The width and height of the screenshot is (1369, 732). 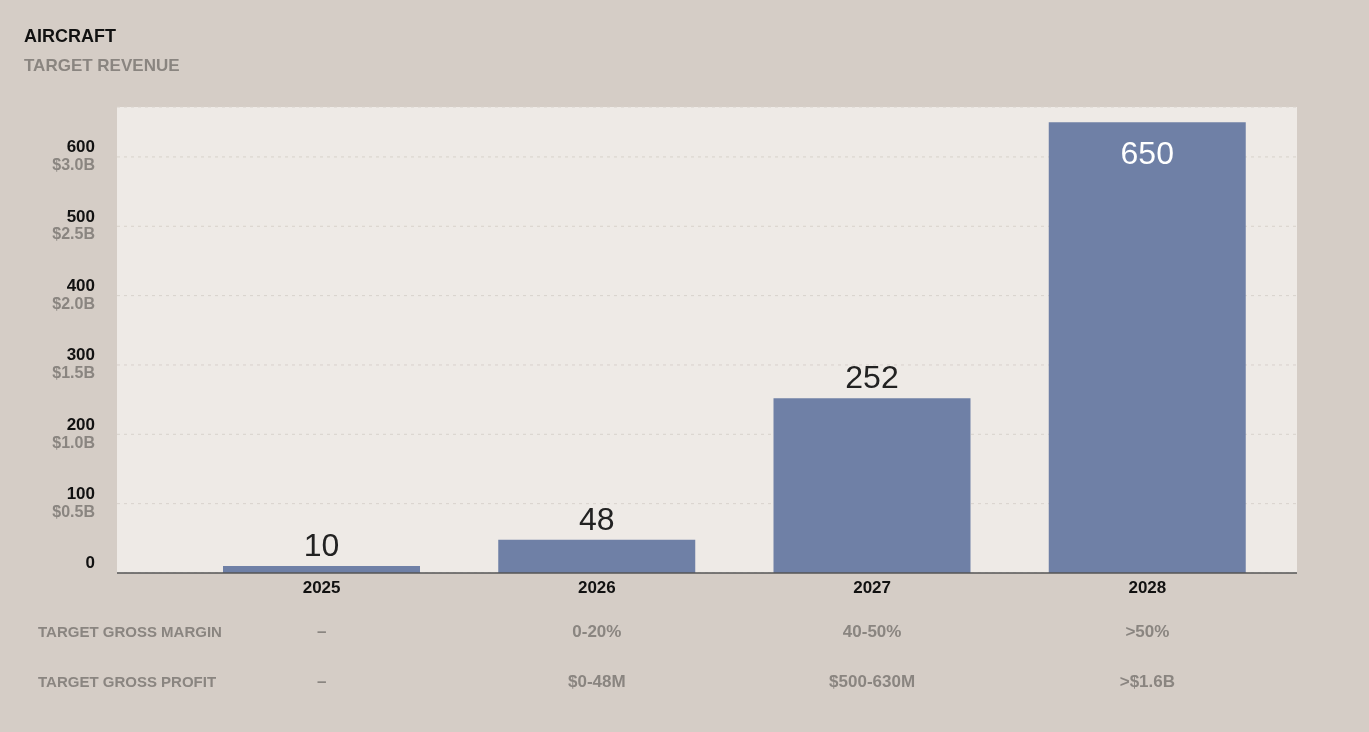 I want to click on x-tick-label: 2028, so click(x=1147, y=588).